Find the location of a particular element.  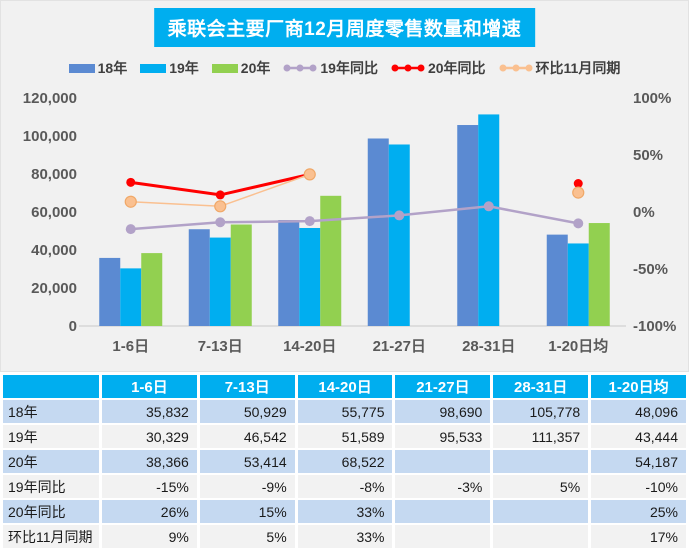

y-axis-tick-label: 100,000 is located at coordinates (50, 136).